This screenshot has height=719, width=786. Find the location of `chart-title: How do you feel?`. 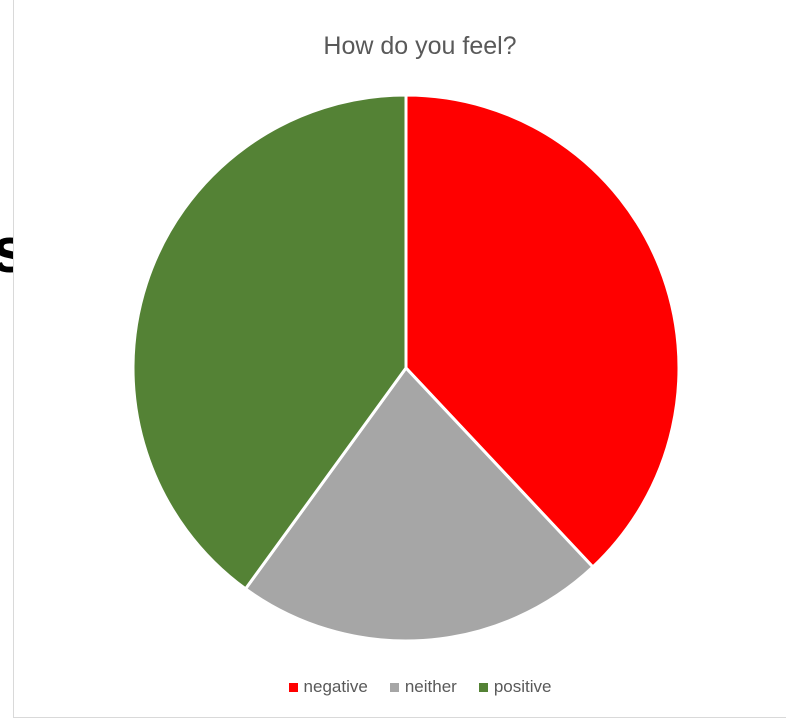

chart-title: How do you feel? is located at coordinates (420, 46).